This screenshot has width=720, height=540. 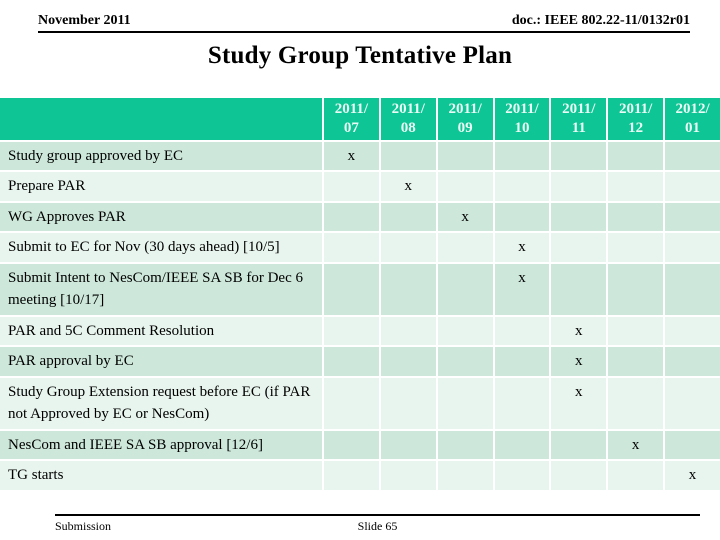 I want to click on table-row: PAR and 5C Comment Resolution x, so click(x=360, y=330).